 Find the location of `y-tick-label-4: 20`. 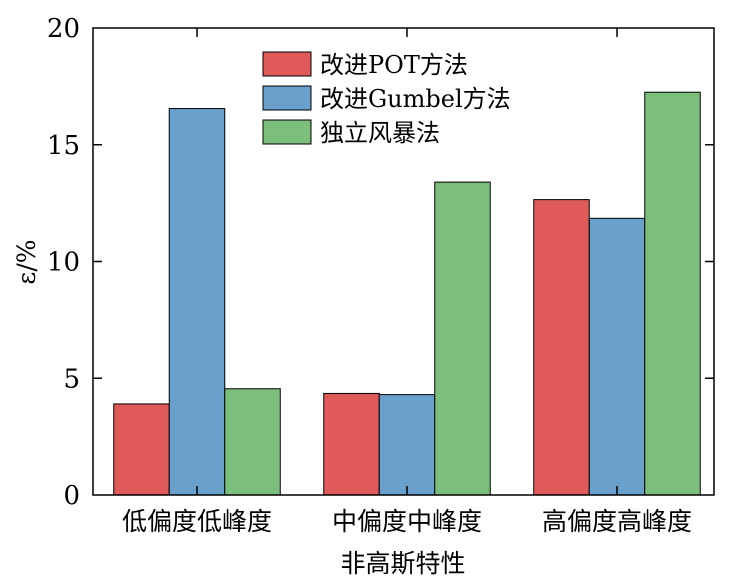

y-tick-label-4: 20 is located at coordinates (63, 29).